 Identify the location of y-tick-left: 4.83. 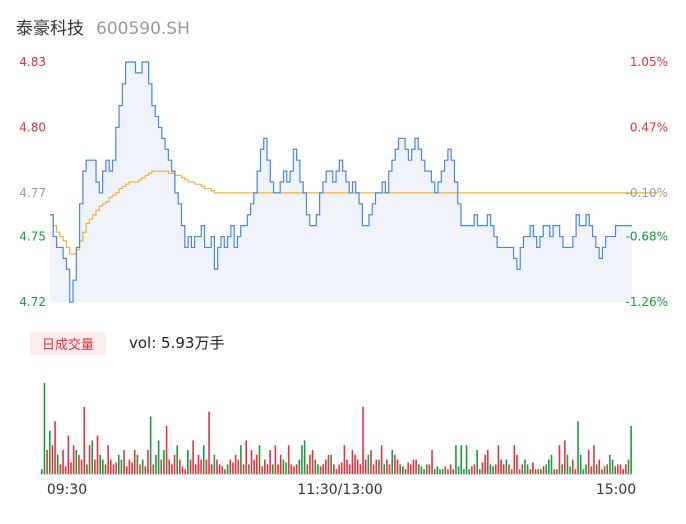
(32, 62).